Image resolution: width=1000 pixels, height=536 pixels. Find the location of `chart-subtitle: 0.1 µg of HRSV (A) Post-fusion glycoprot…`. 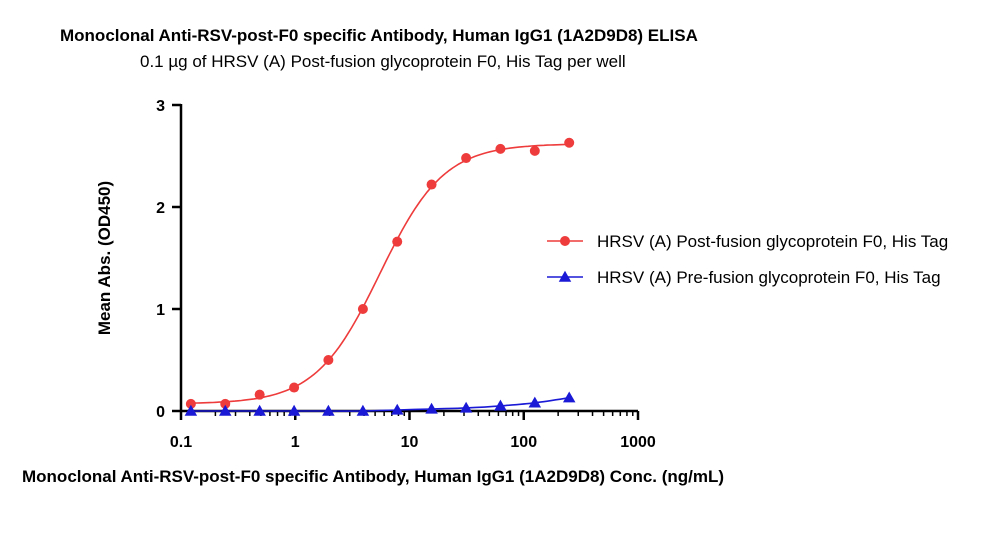

chart-subtitle: 0.1 µg of HRSV (A) Post-fusion glycoprot… is located at coordinates (383, 61).